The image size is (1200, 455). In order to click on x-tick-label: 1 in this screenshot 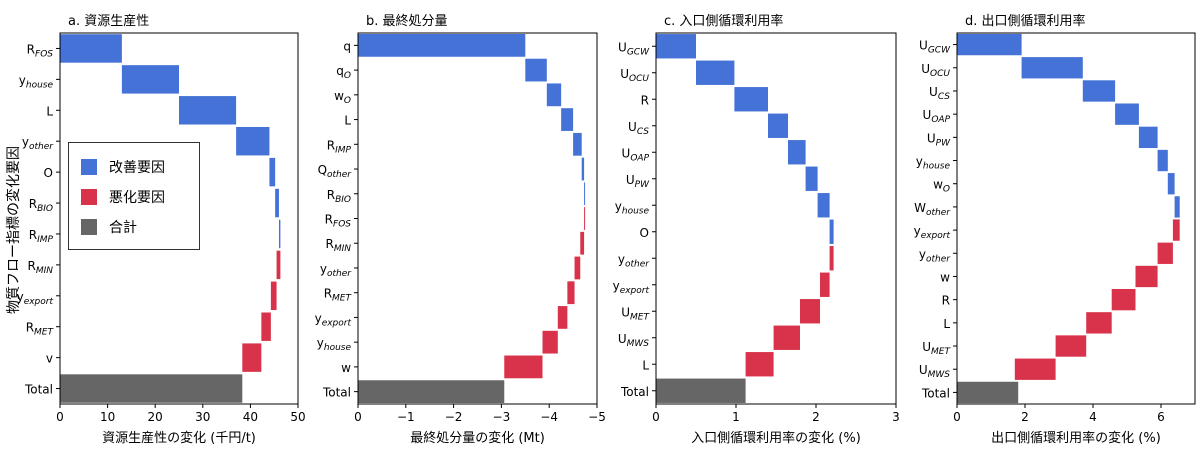, I will do `click(736, 417)`.